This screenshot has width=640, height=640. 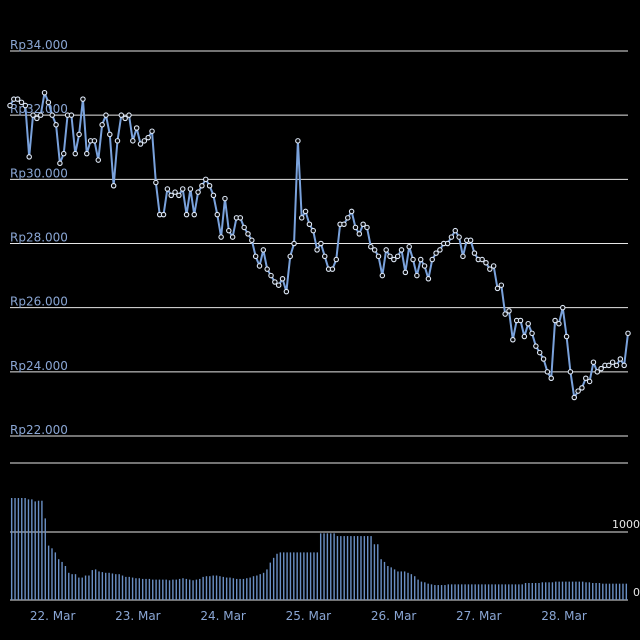 I want to click on time-tick-label: 24. Mar, so click(x=223, y=616).